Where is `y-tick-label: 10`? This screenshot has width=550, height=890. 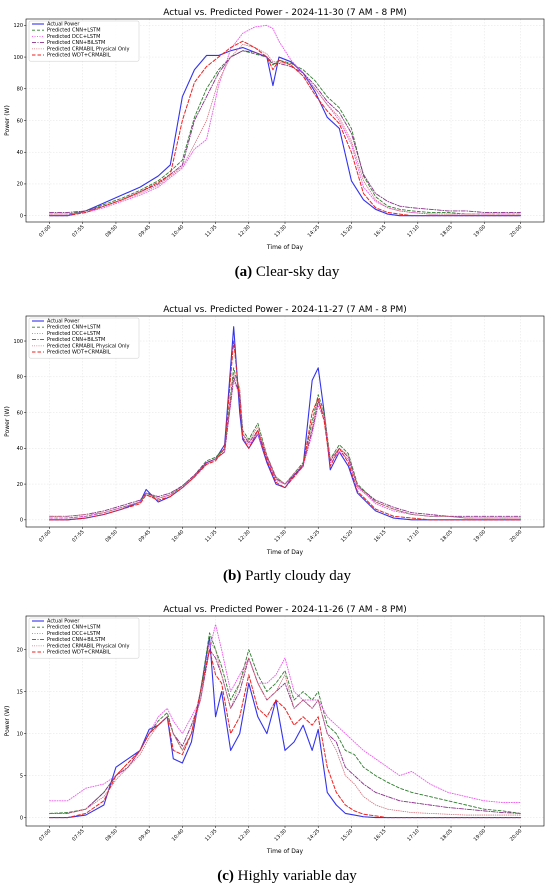 y-tick-label: 10 is located at coordinates (20, 734).